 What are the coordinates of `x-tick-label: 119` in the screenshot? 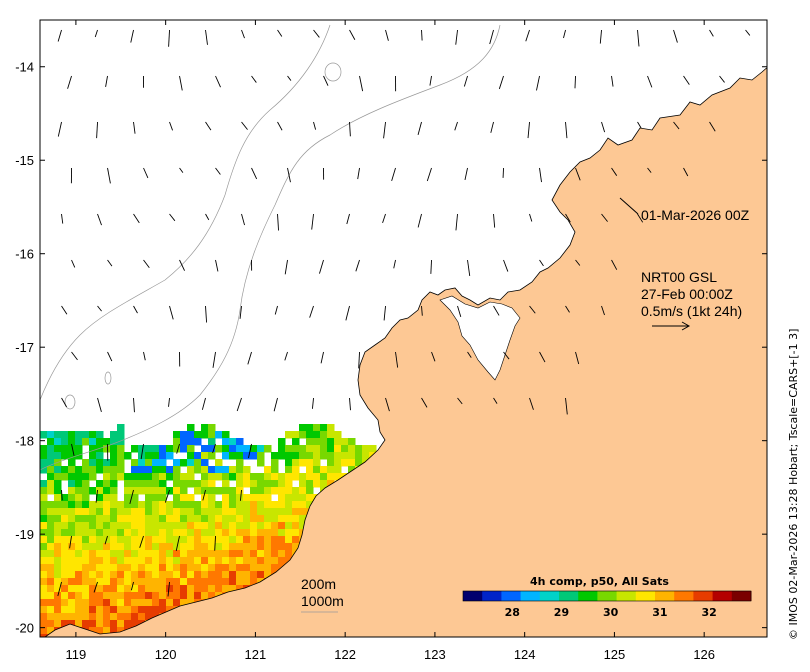 It's located at (76, 654).